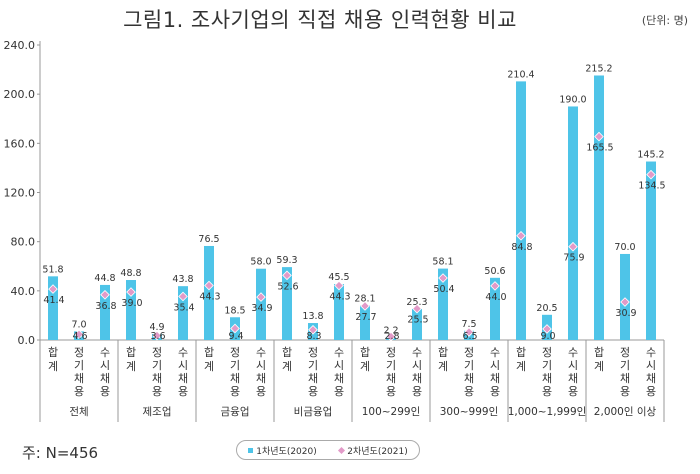  What do you see at coordinates (183, 307) in the screenshot?
I see `data-label-2021: 35.4` at bounding box center [183, 307].